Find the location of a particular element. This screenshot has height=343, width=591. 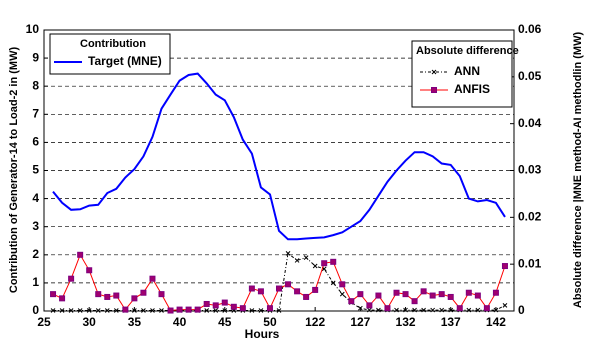

y-tick-label: 4 is located at coordinates (35, 198).